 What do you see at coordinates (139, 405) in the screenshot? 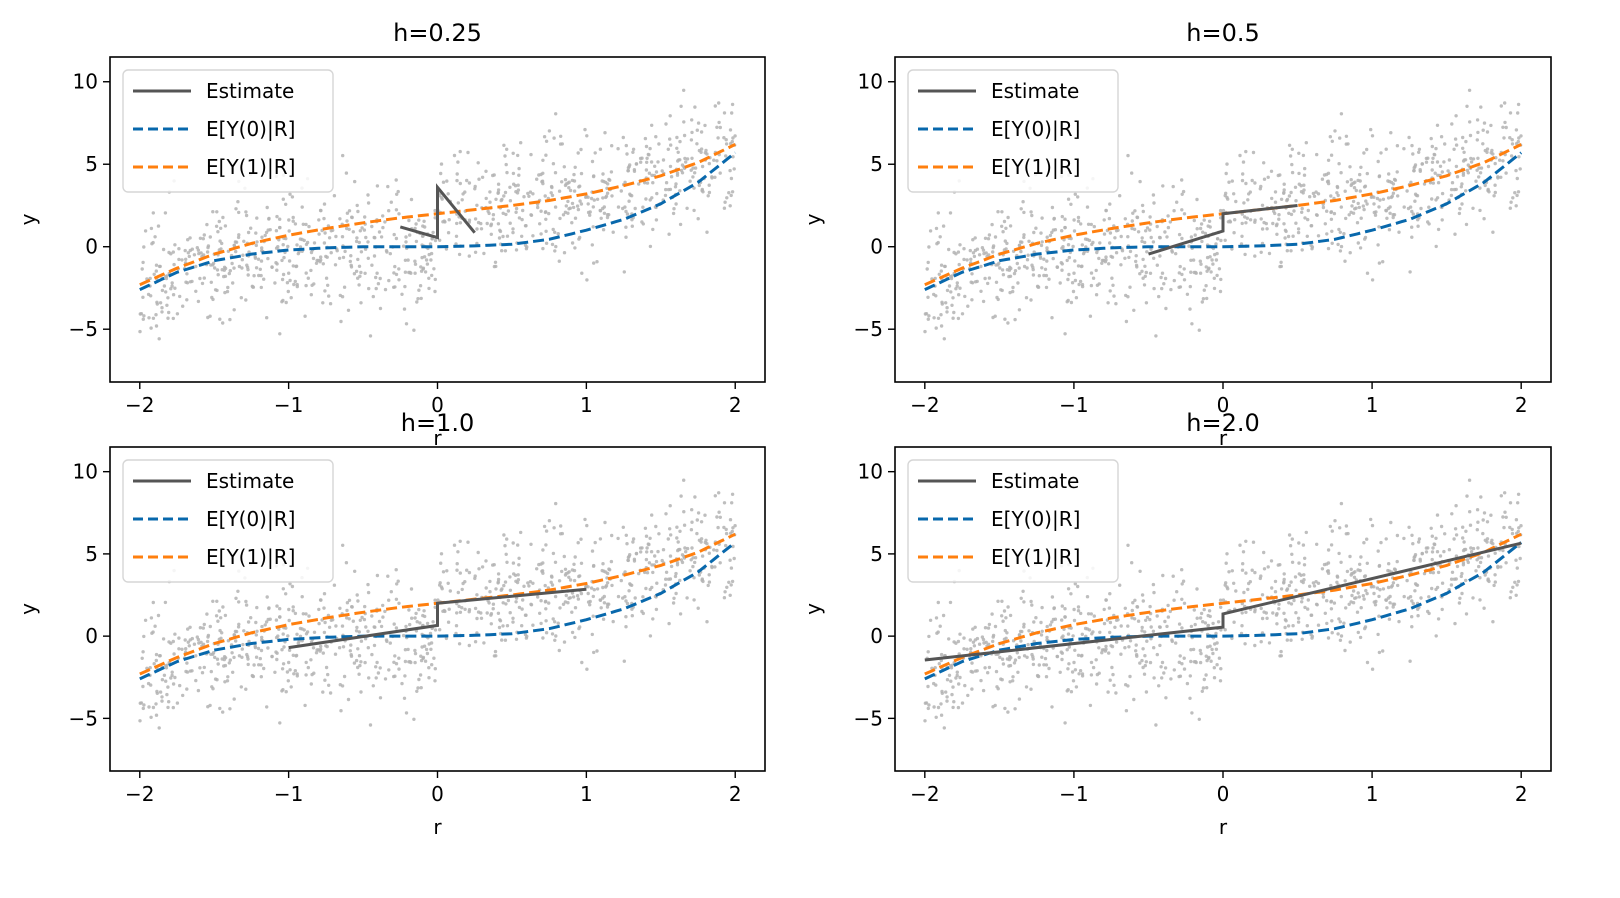
I see `x-tick-label: −2` at bounding box center [139, 405].